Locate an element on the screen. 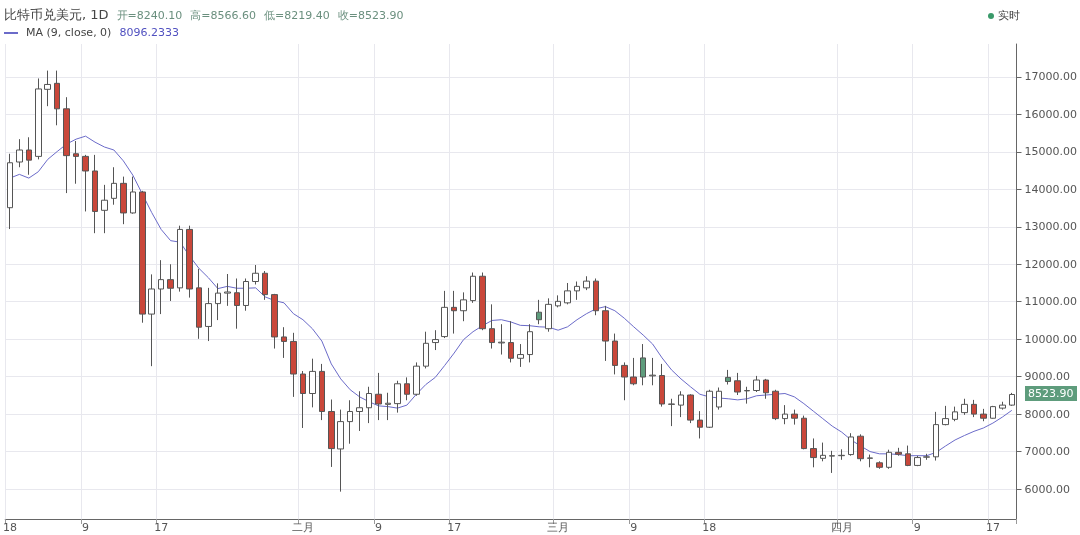  text: 低=8219.40 is located at coordinates (296, 15).